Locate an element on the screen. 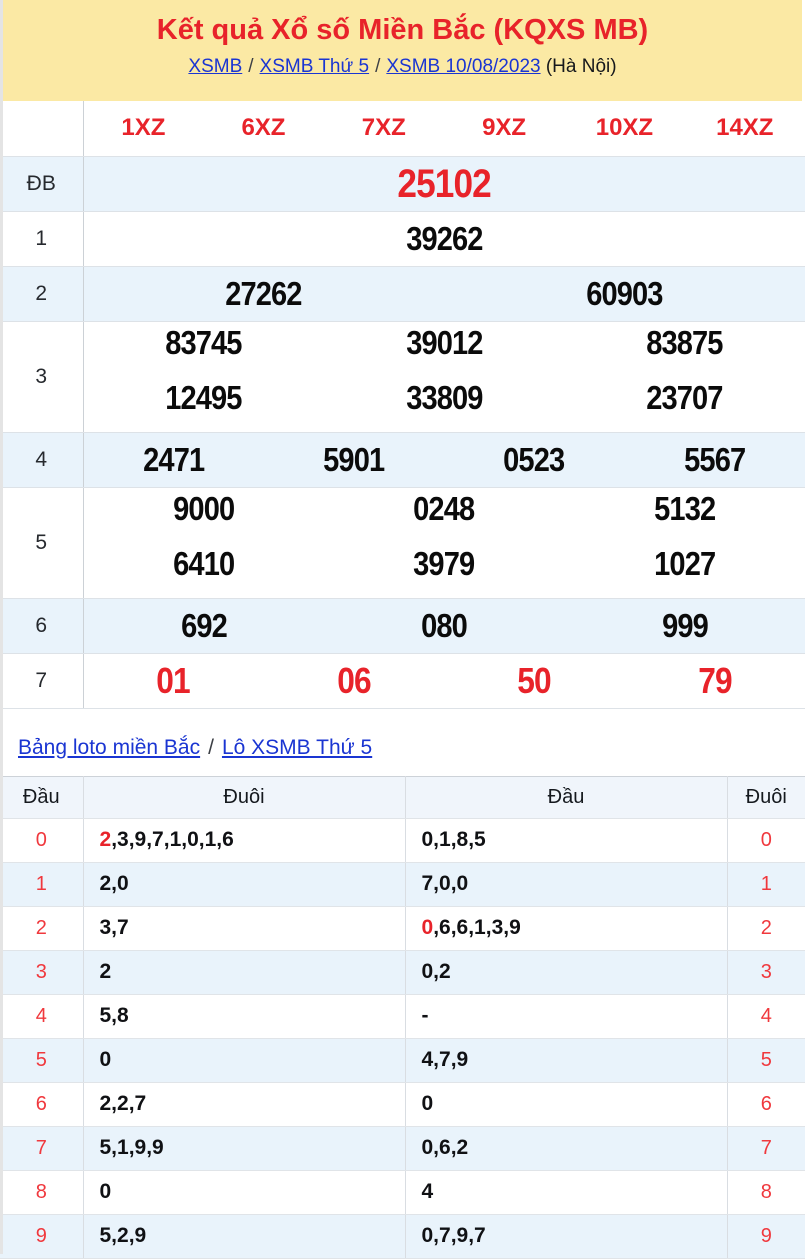  prize-cell: 9000 6410 is located at coordinates (203, 543).